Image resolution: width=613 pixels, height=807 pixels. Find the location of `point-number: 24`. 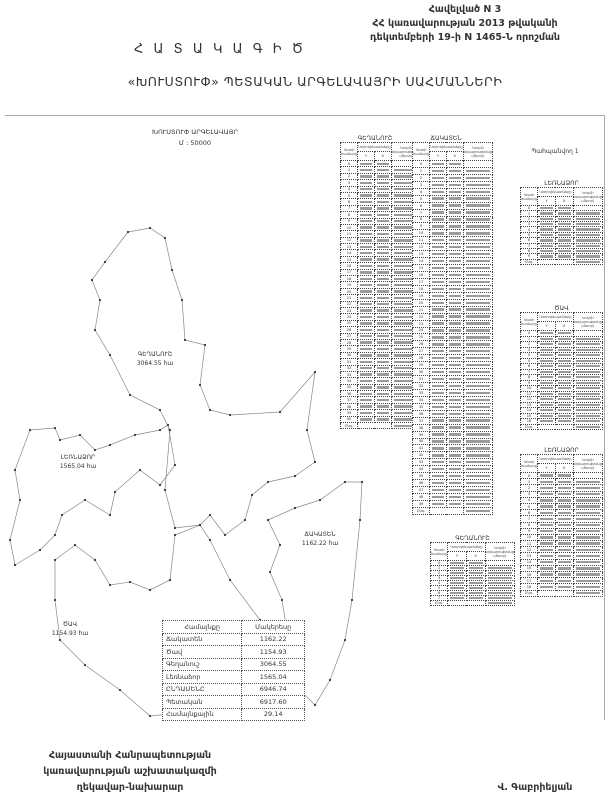

point-number: 24 is located at coordinates (349, 317).